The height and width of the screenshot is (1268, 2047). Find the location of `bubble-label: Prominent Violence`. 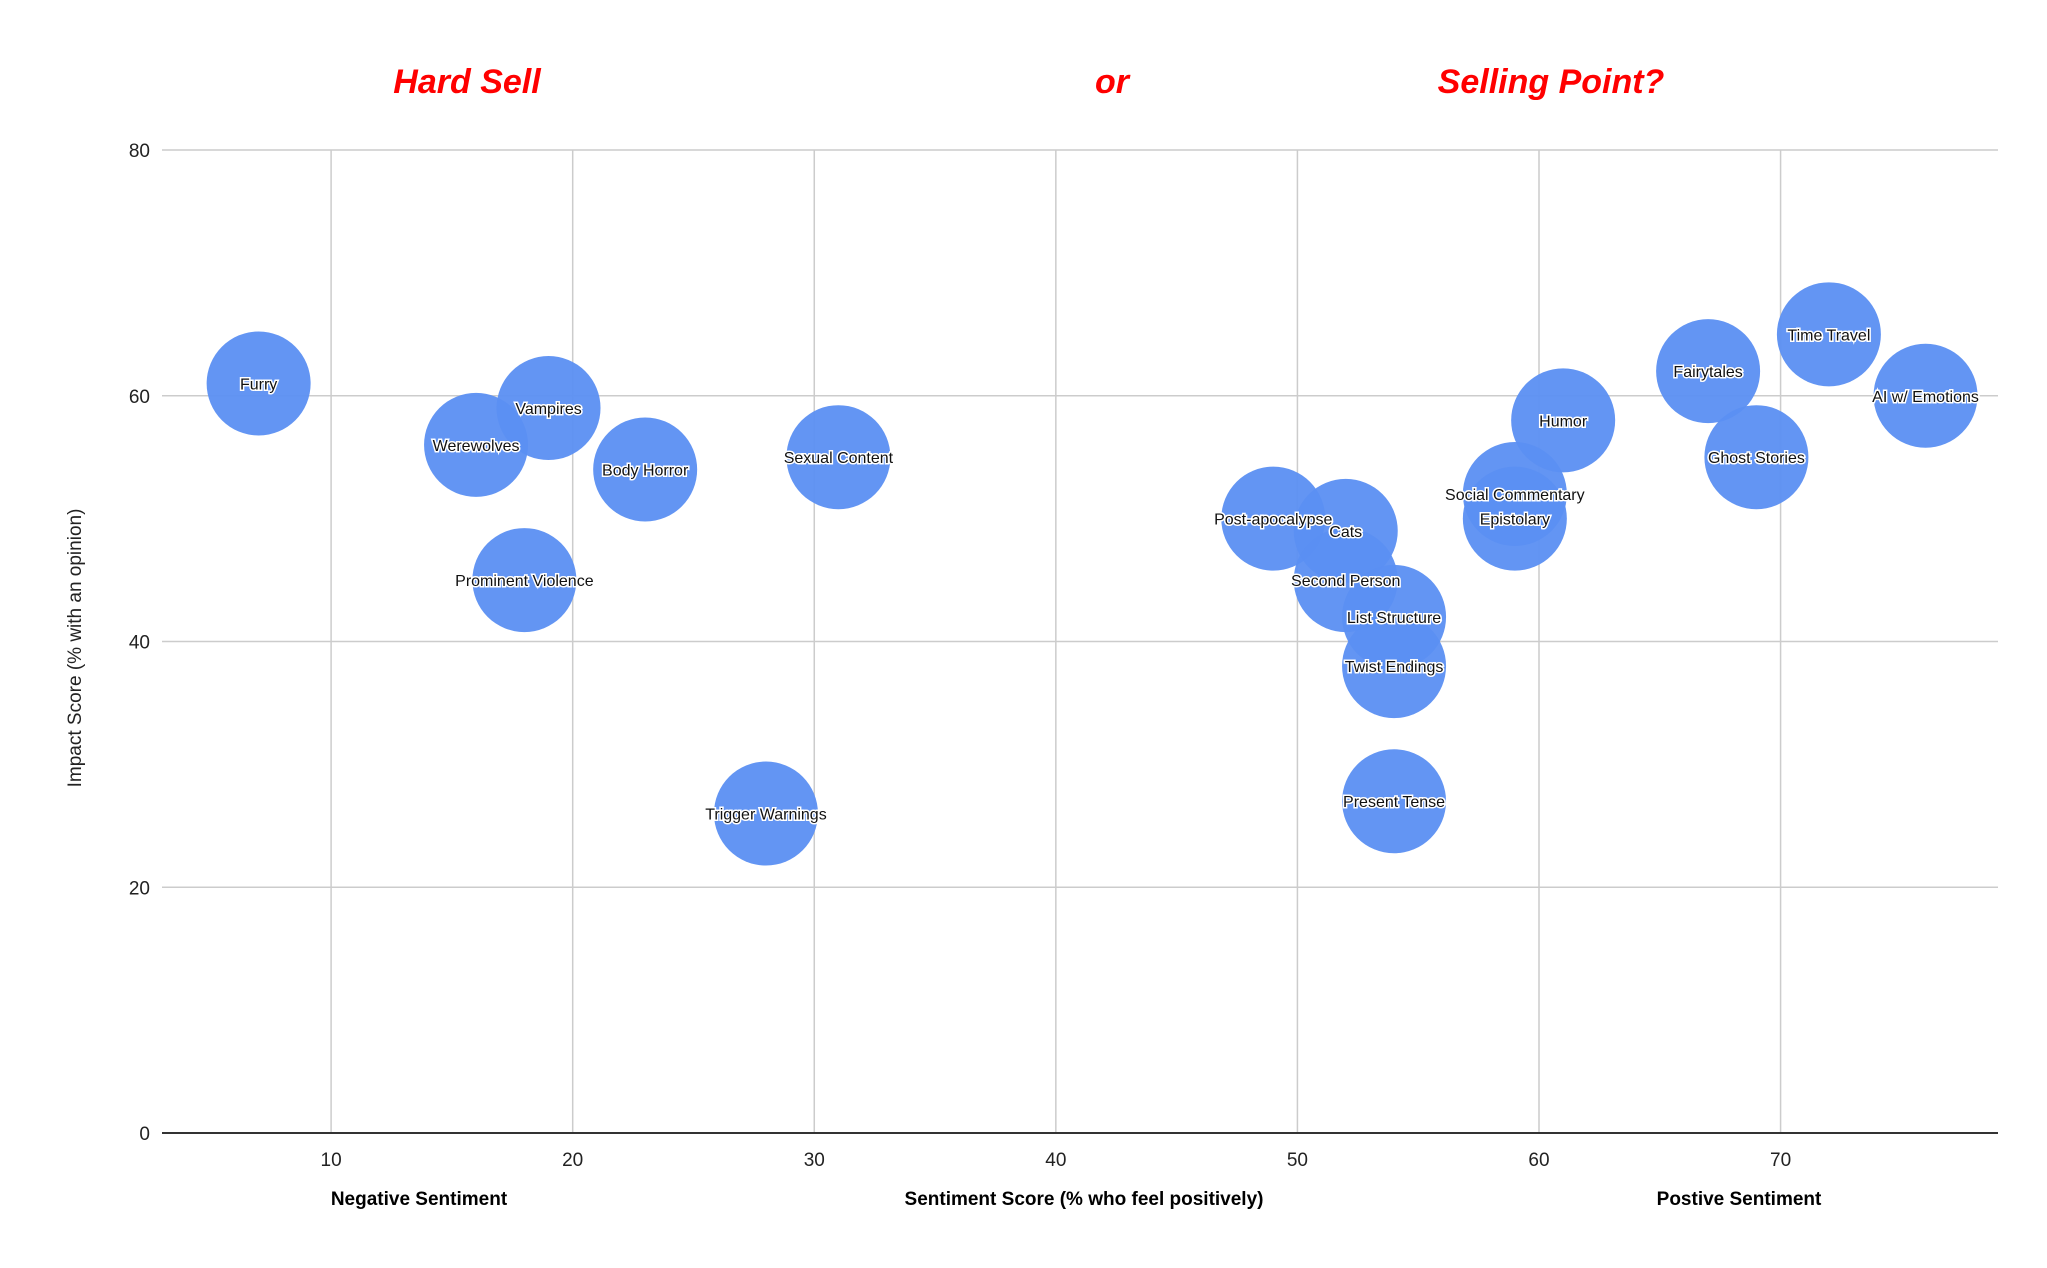

bubble-label: Prominent Violence is located at coordinates (524, 581).